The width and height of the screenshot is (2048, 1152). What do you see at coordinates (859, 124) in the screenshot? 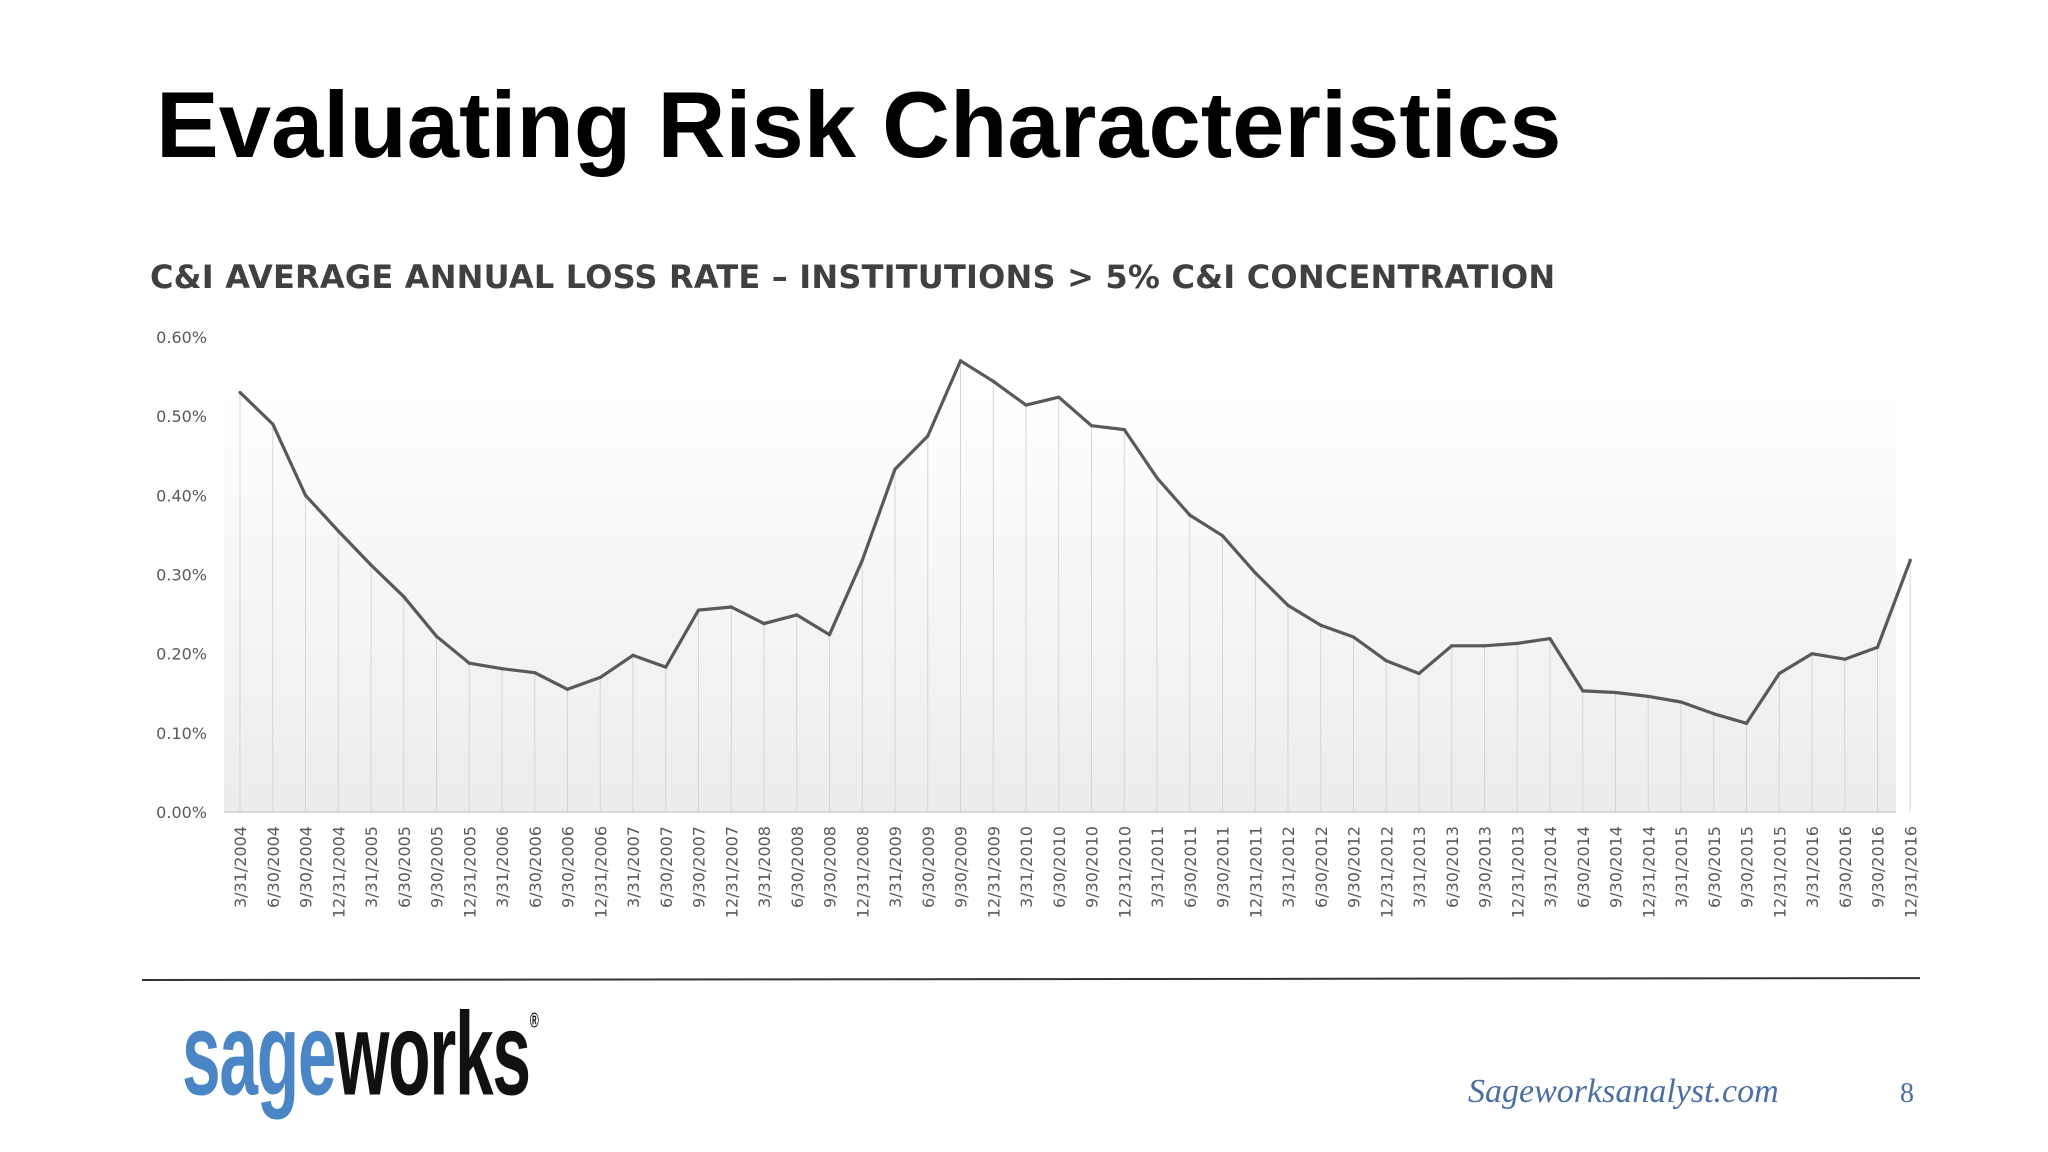
I see `slide-title: Evaluating Risk Characteristics` at bounding box center [859, 124].